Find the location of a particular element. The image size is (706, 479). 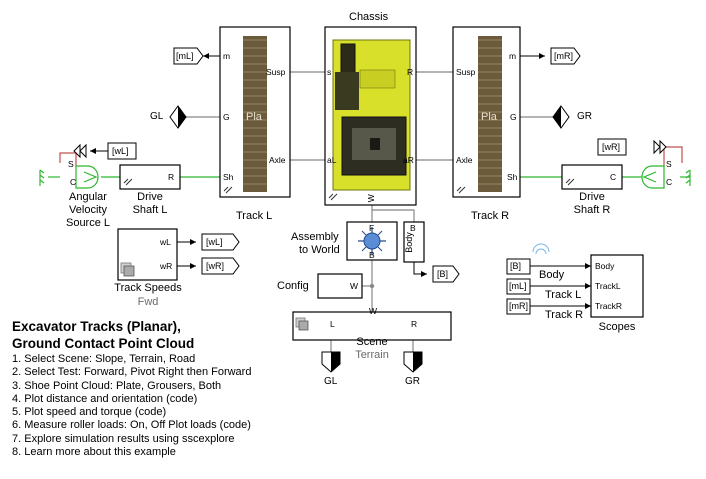

tag-wl: [wL] is located at coordinates (120, 151).